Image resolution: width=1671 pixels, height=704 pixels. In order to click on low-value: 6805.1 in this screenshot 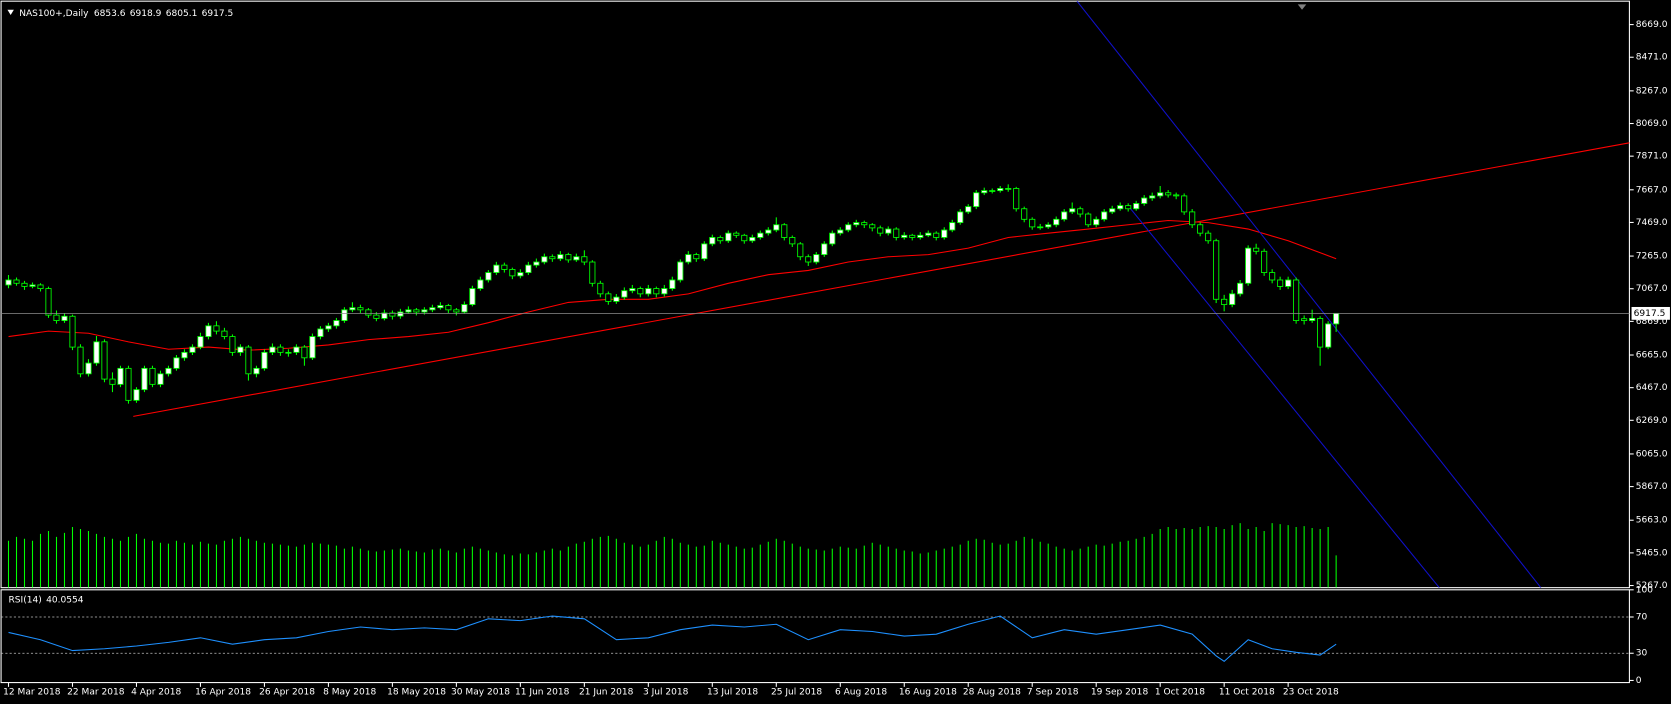, I will do `click(182, 13)`.